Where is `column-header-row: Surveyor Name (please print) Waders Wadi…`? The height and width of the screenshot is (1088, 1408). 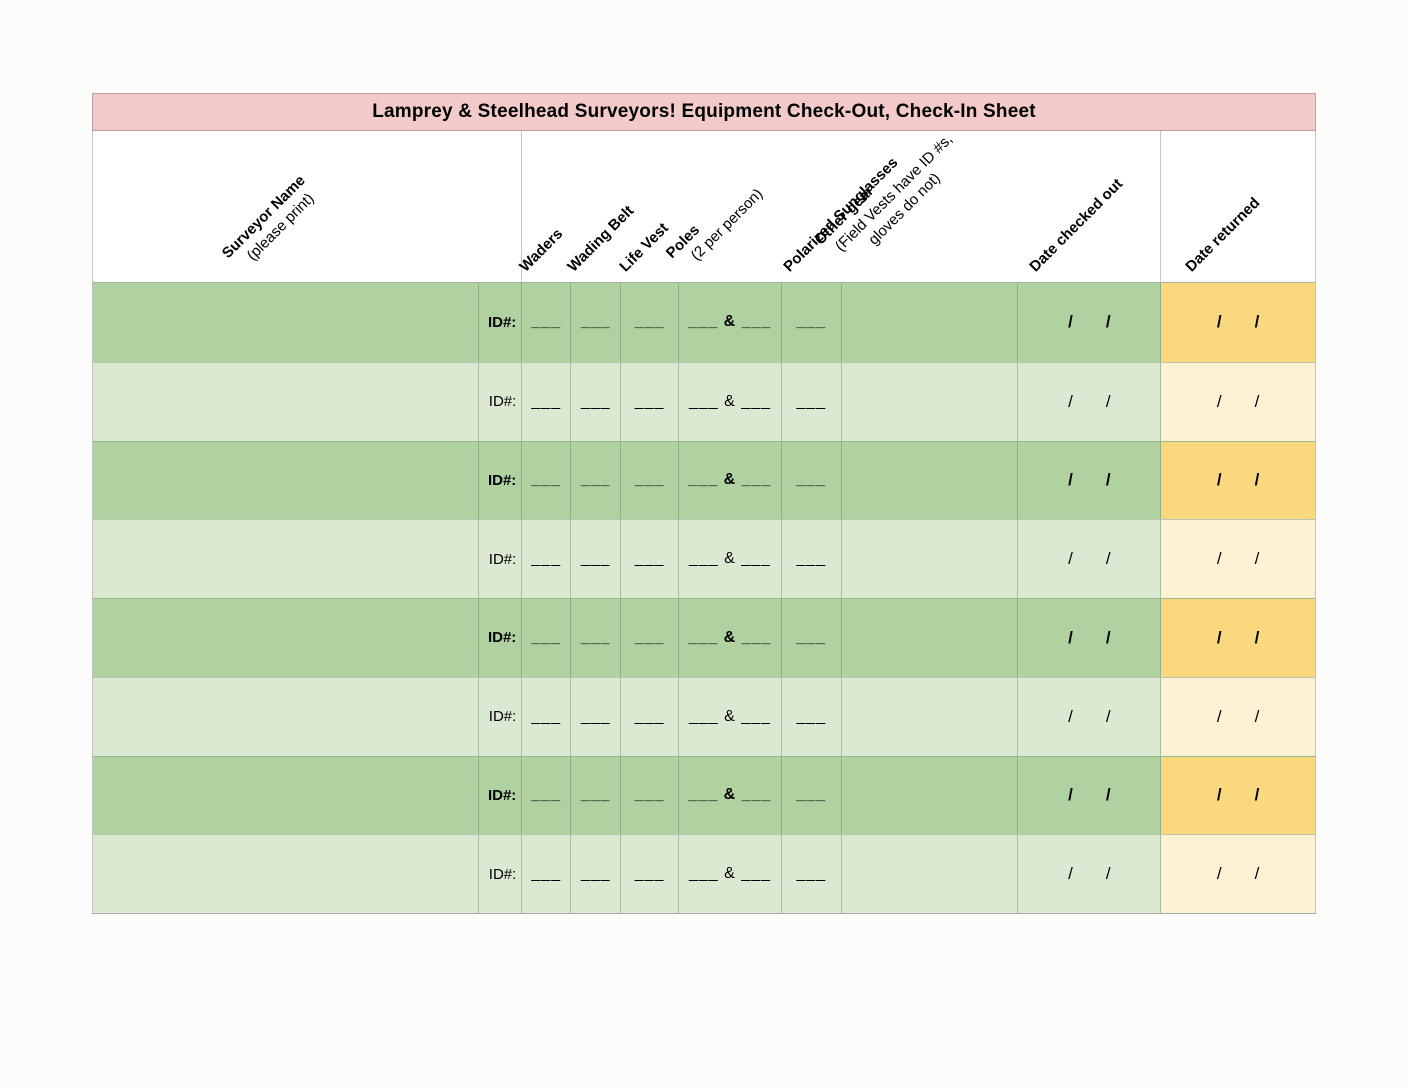
column-header-row: Surveyor Name (please print) Waders Wadi… is located at coordinates (704, 207).